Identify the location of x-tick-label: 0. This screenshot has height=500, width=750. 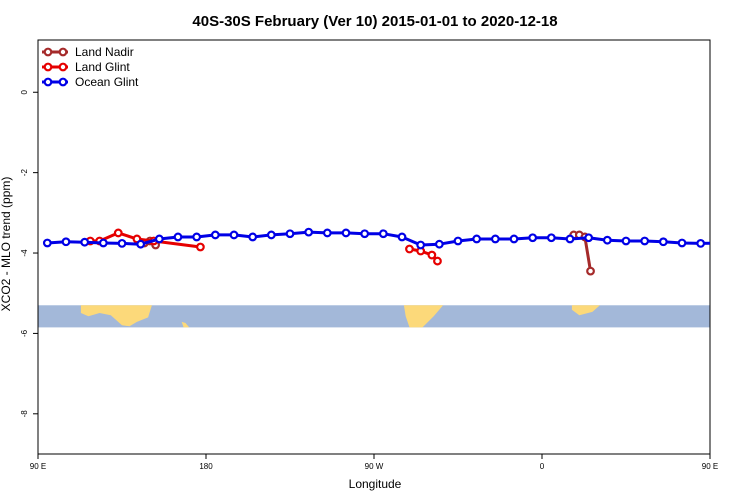
(542, 466).